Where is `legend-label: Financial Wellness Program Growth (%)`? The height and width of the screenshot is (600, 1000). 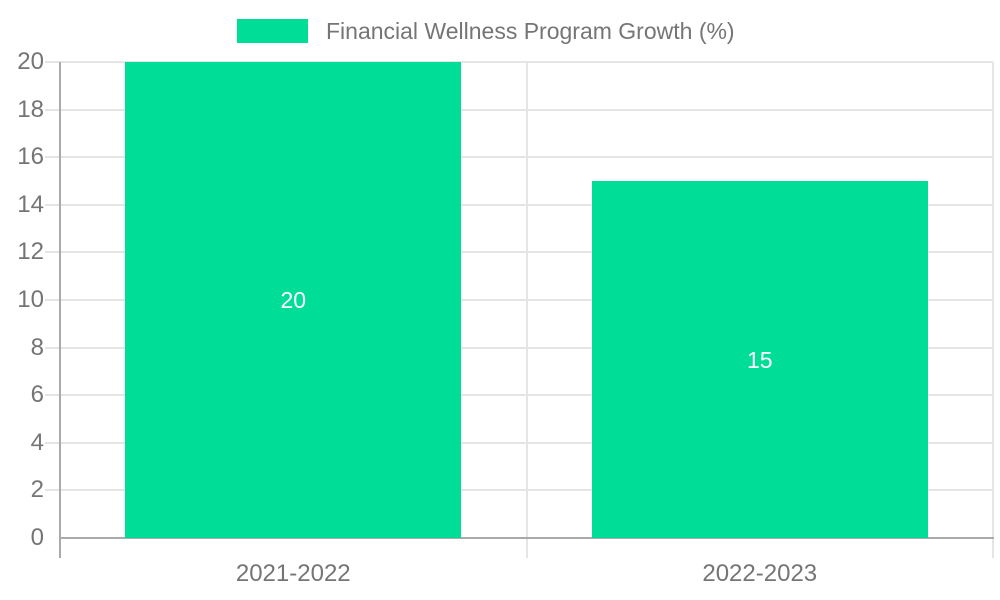
legend-label: Financial Wellness Program Growth (%) is located at coordinates (530, 31).